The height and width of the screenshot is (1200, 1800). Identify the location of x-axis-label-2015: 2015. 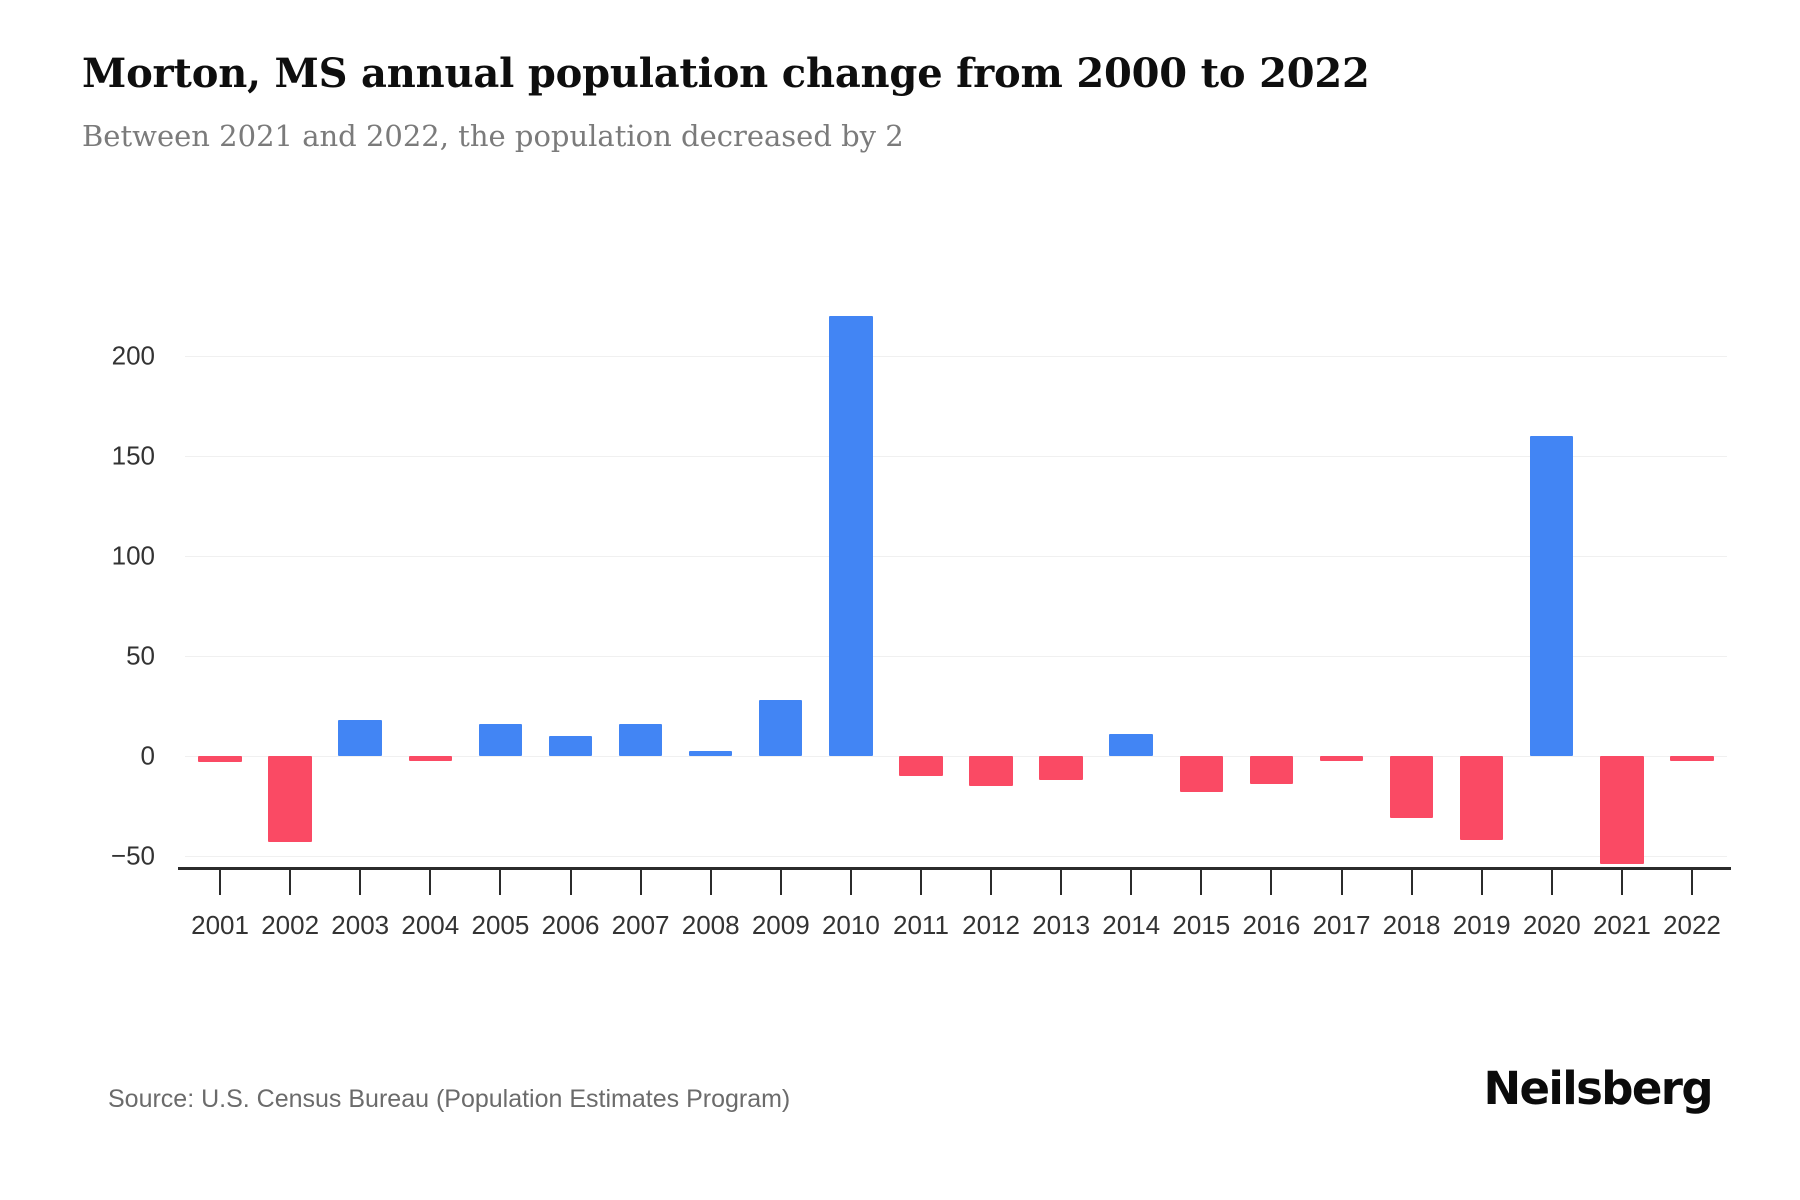
(1201, 925).